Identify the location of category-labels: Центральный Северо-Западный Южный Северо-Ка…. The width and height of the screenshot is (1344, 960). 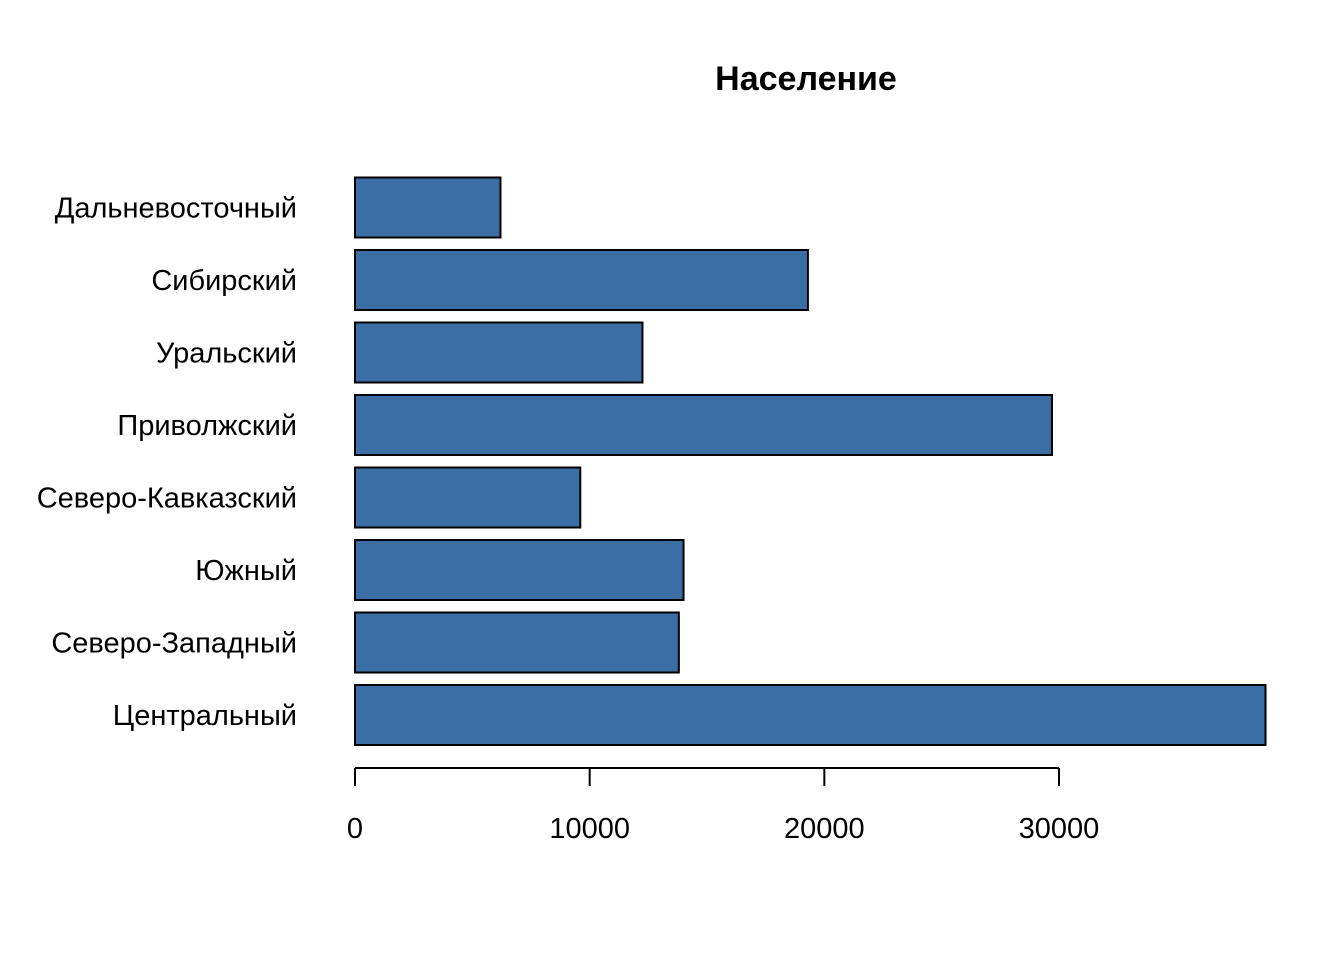
(167, 463).